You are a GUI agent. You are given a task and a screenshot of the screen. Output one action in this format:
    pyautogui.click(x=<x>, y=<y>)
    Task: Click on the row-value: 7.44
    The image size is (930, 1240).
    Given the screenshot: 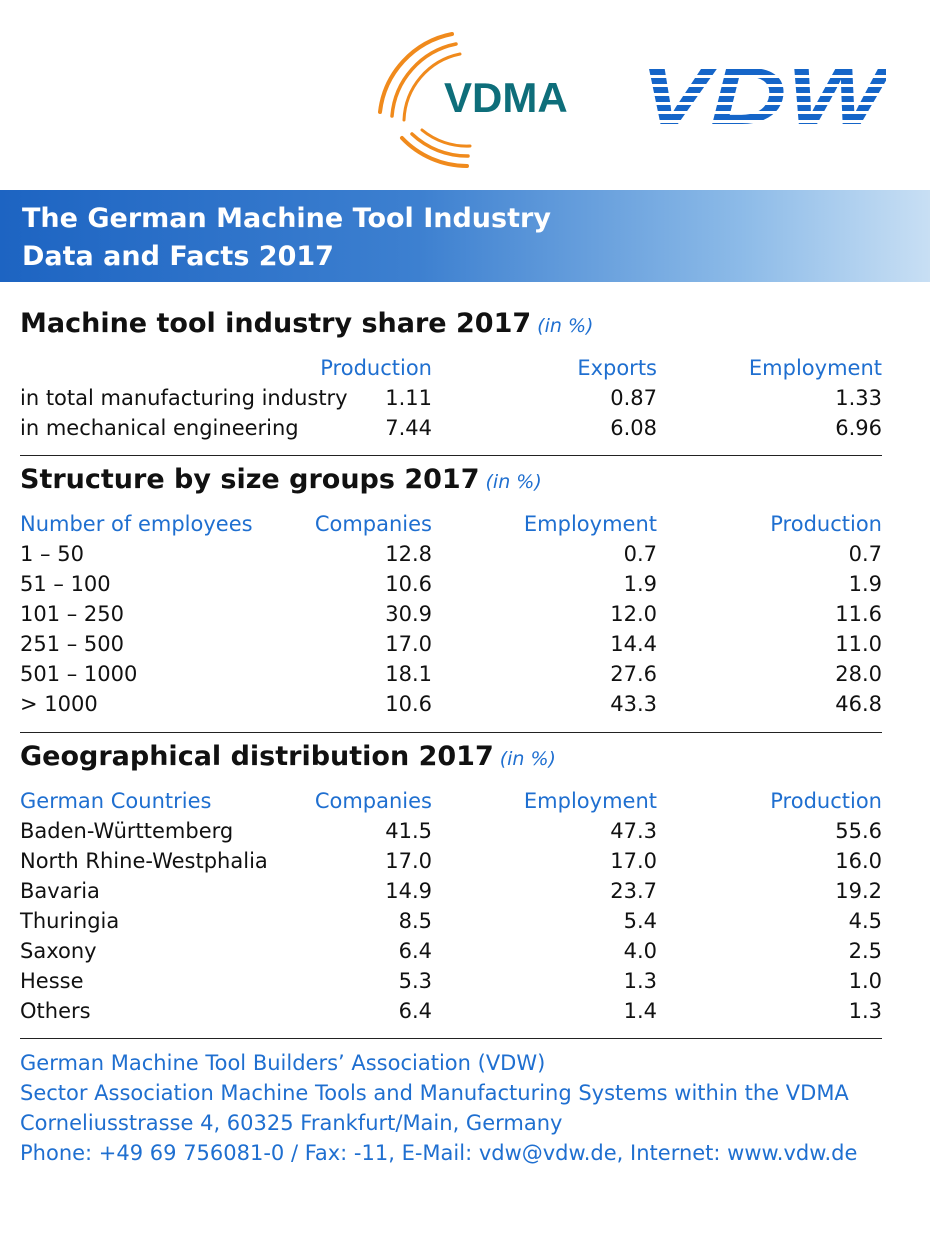 What is the action you would take?
    pyautogui.click(x=408, y=428)
    